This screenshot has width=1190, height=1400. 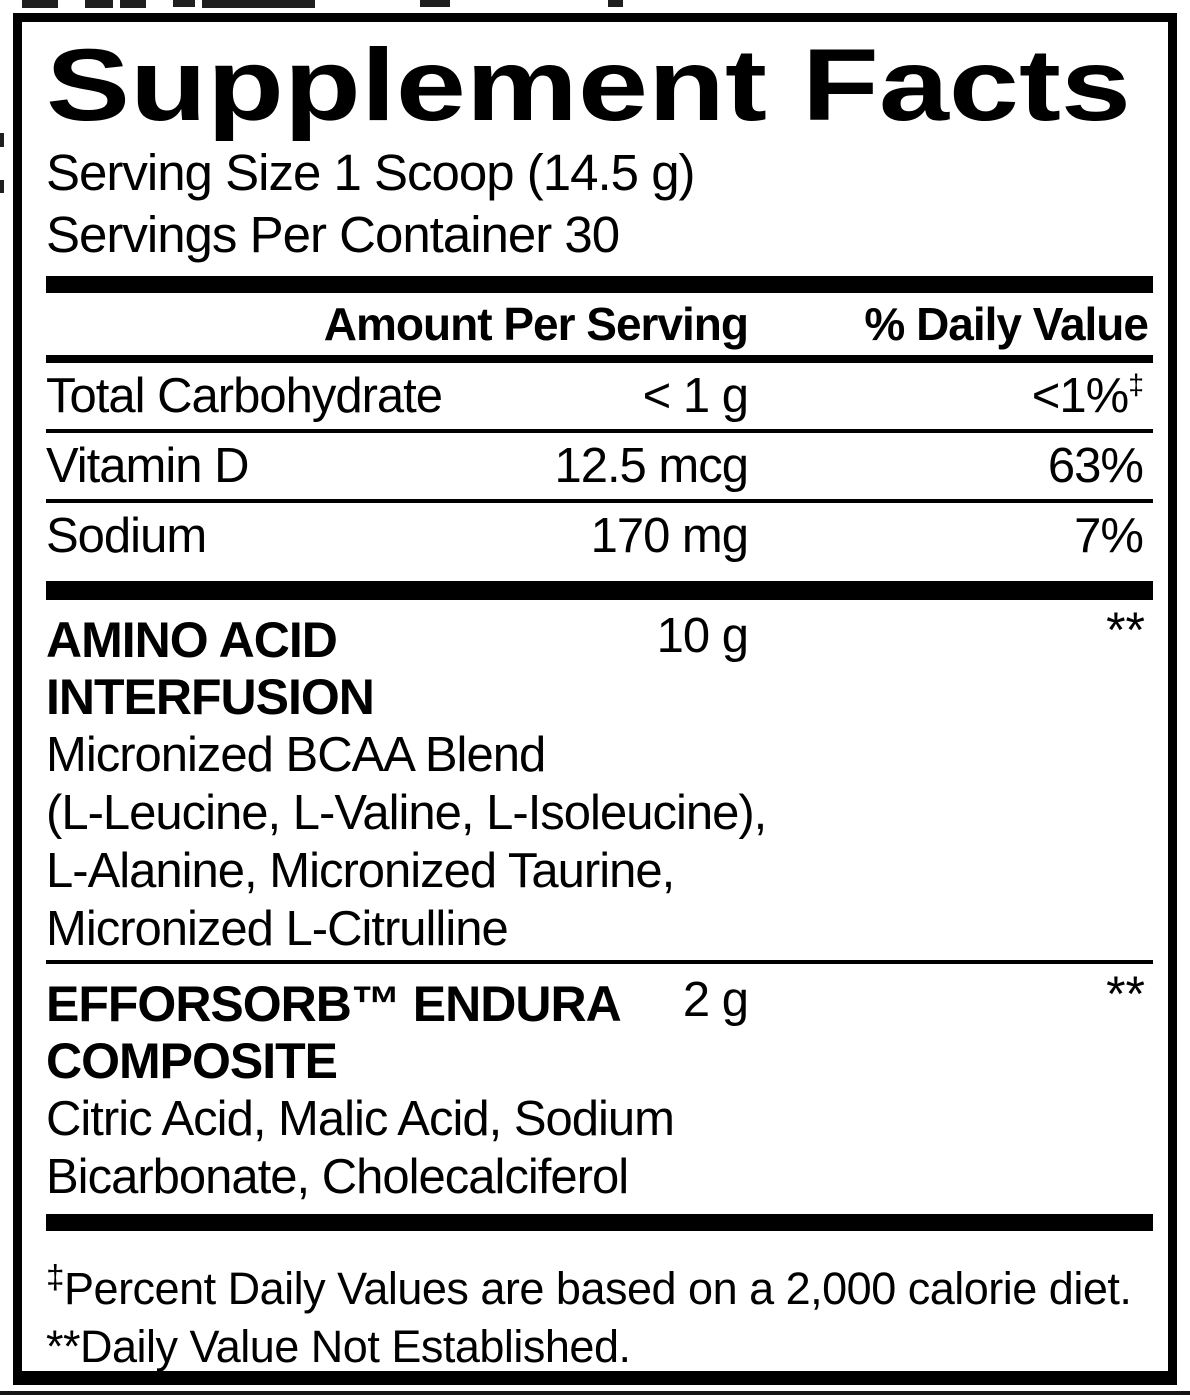 What do you see at coordinates (536, 324) in the screenshot?
I see `amount-column-header: Amount Per Serving` at bounding box center [536, 324].